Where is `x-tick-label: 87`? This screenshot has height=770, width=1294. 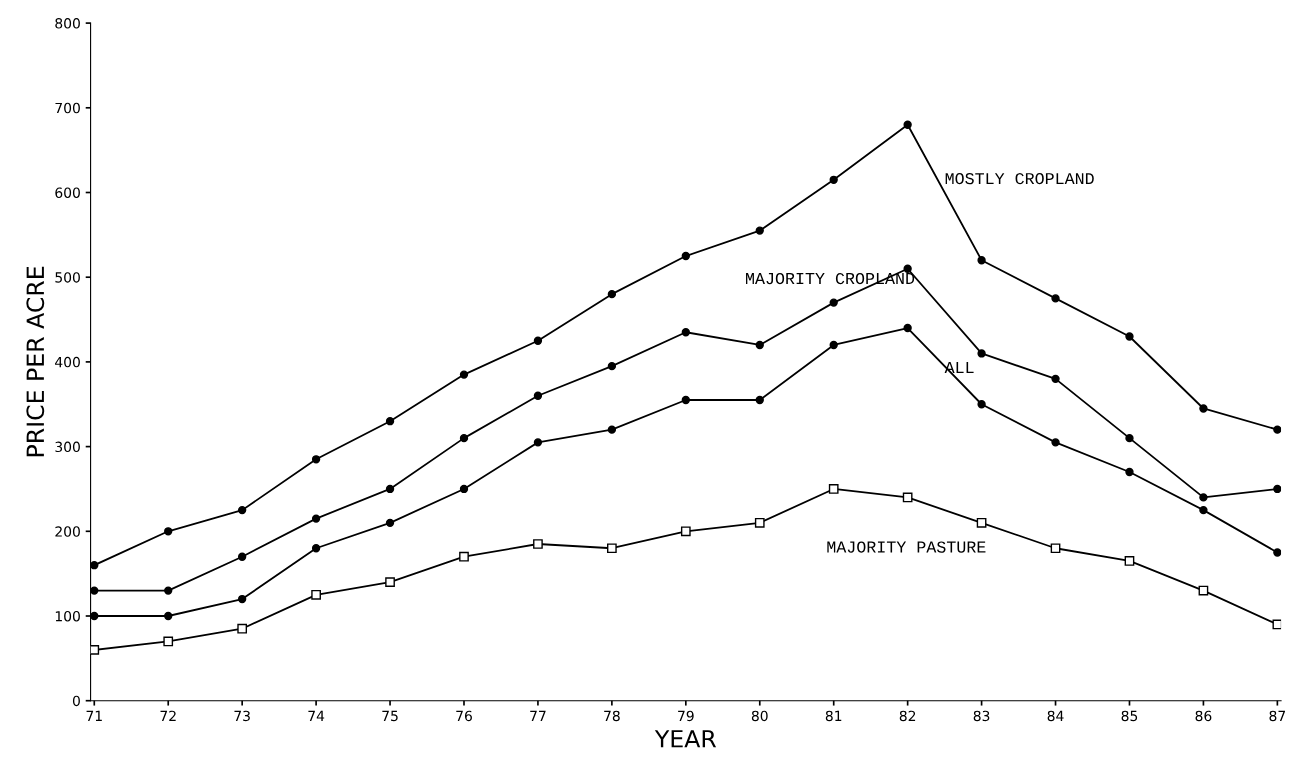 x-tick-label: 87 is located at coordinates (1277, 716).